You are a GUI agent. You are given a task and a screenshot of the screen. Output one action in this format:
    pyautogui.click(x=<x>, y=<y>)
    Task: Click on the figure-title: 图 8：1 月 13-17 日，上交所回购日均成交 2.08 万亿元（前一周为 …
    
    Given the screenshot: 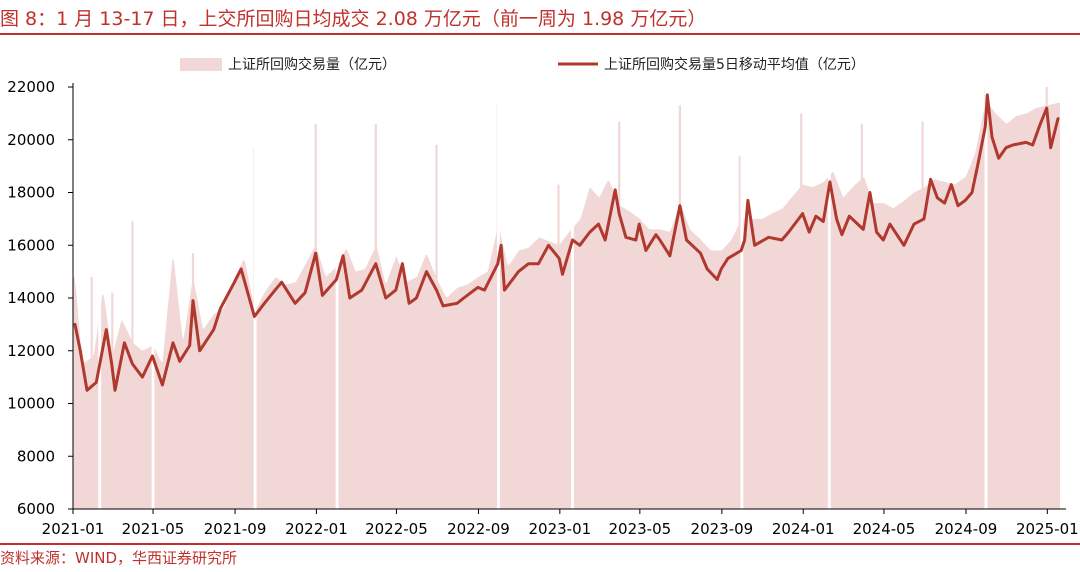 What is the action you would take?
    pyautogui.click(x=353, y=19)
    